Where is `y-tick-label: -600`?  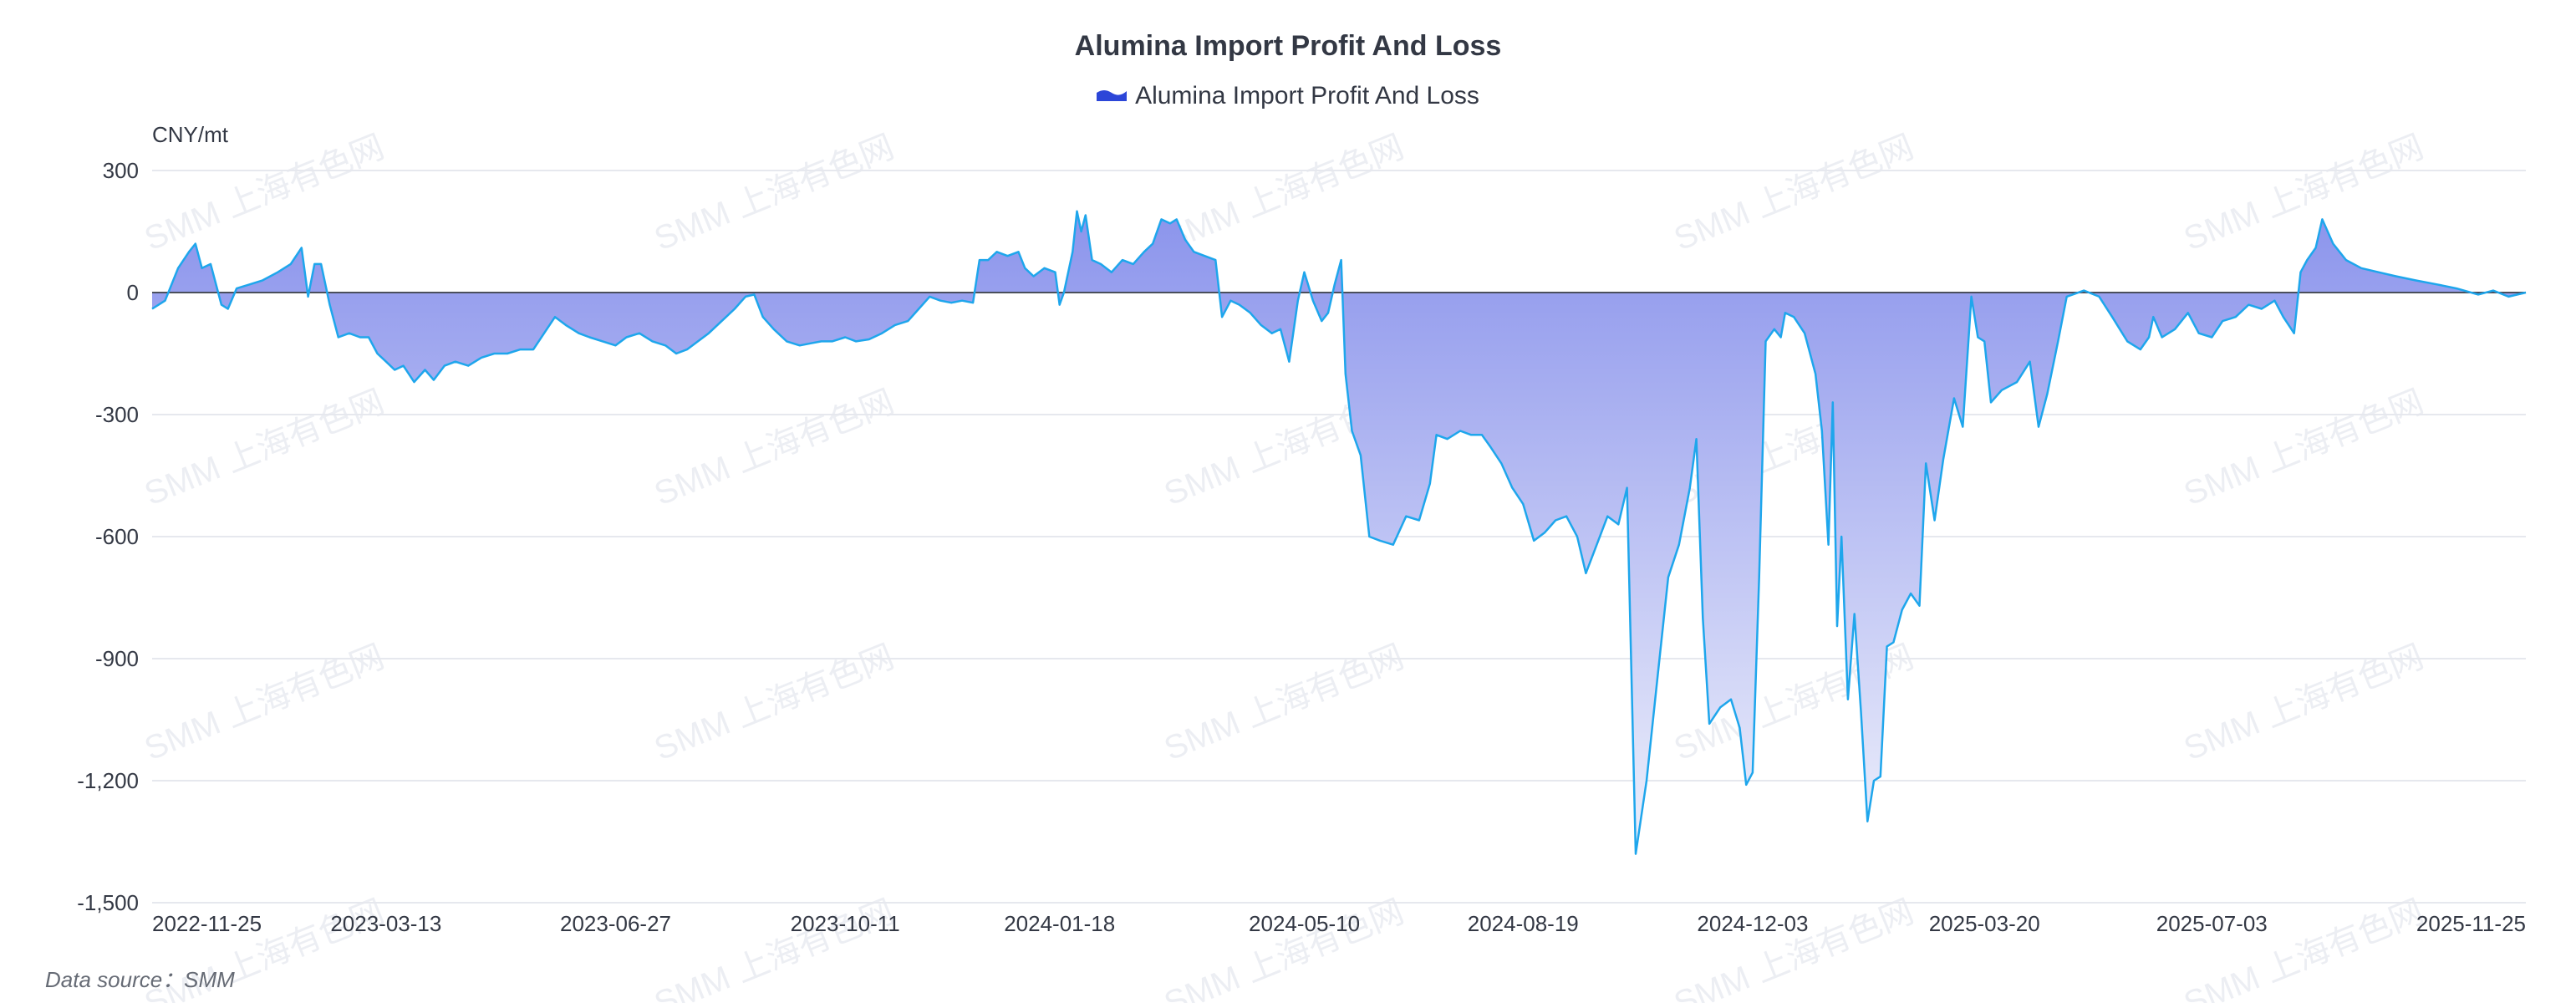
y-tick-label: -600 is located at coordinates (117, 536).